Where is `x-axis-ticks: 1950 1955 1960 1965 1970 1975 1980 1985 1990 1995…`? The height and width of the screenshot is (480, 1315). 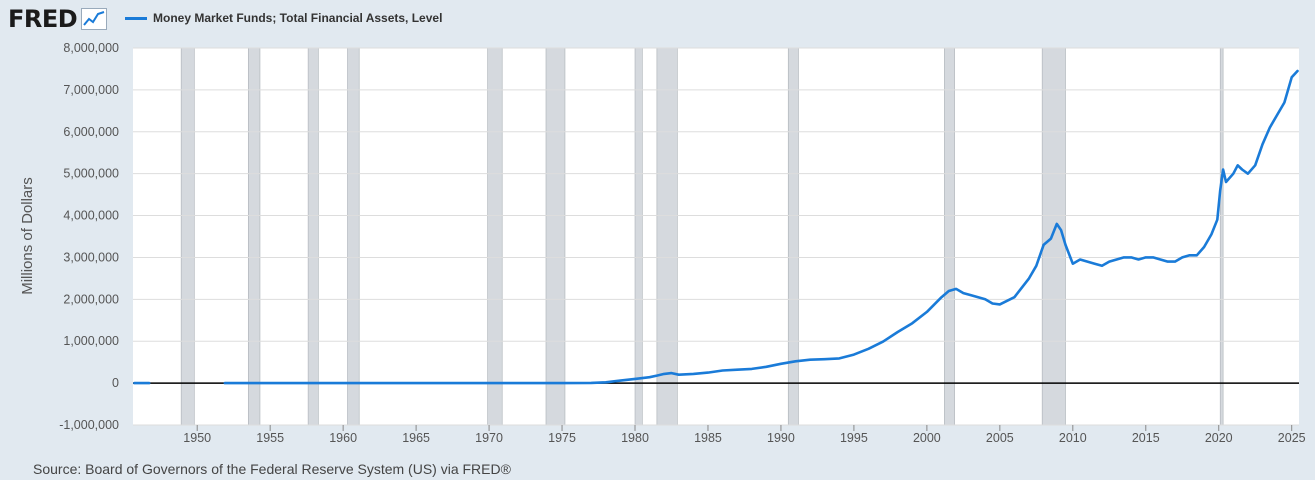
x-axis-ticks: 1950 1955 1960 1965 1970 1975 1980 1985 1990 1995… is located at coordinates (744, 435).